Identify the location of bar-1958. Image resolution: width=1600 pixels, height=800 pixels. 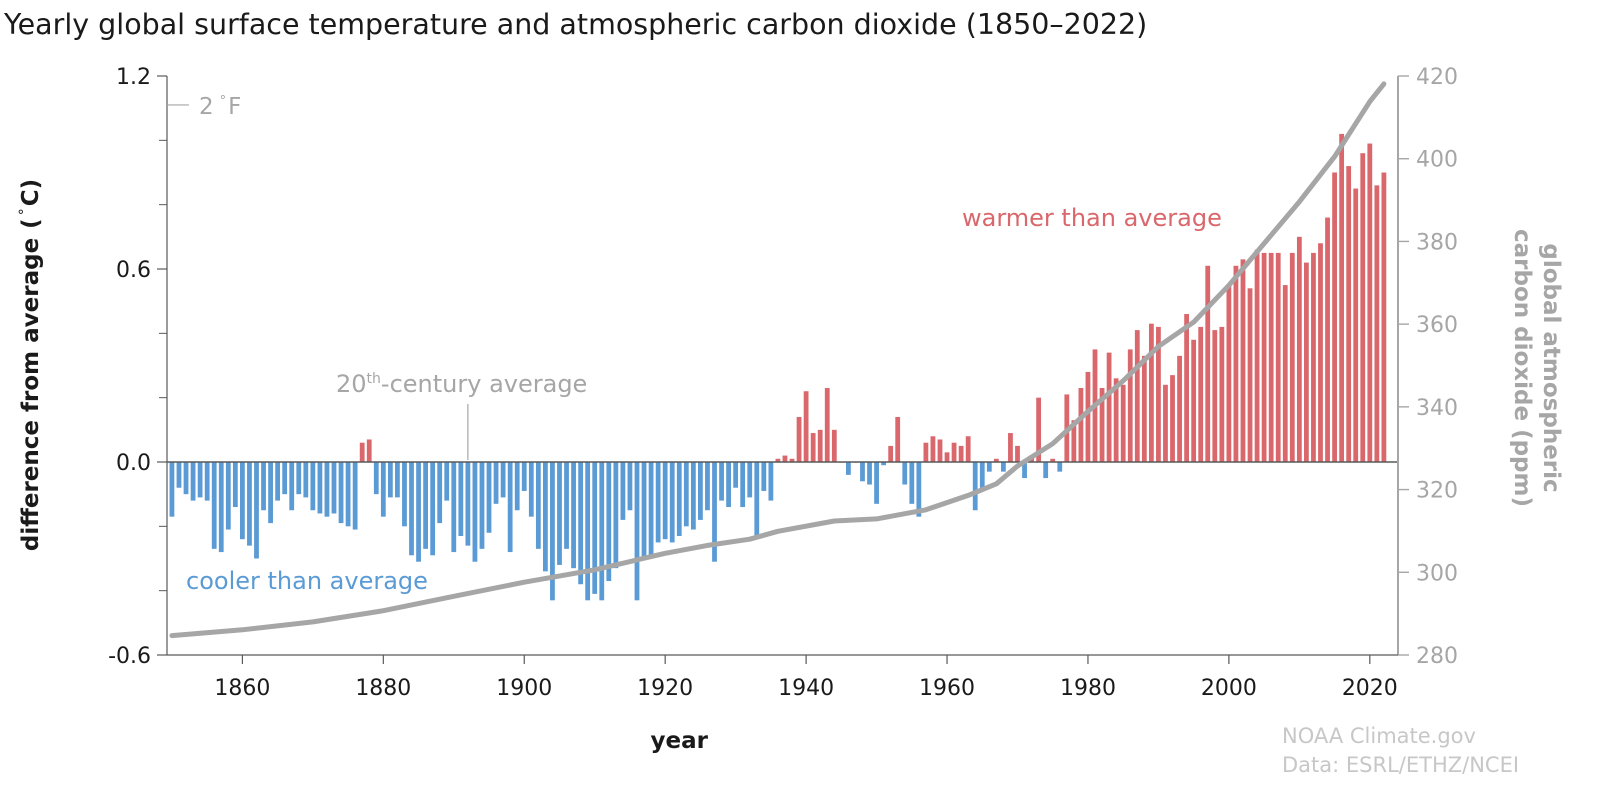
(933, 449).